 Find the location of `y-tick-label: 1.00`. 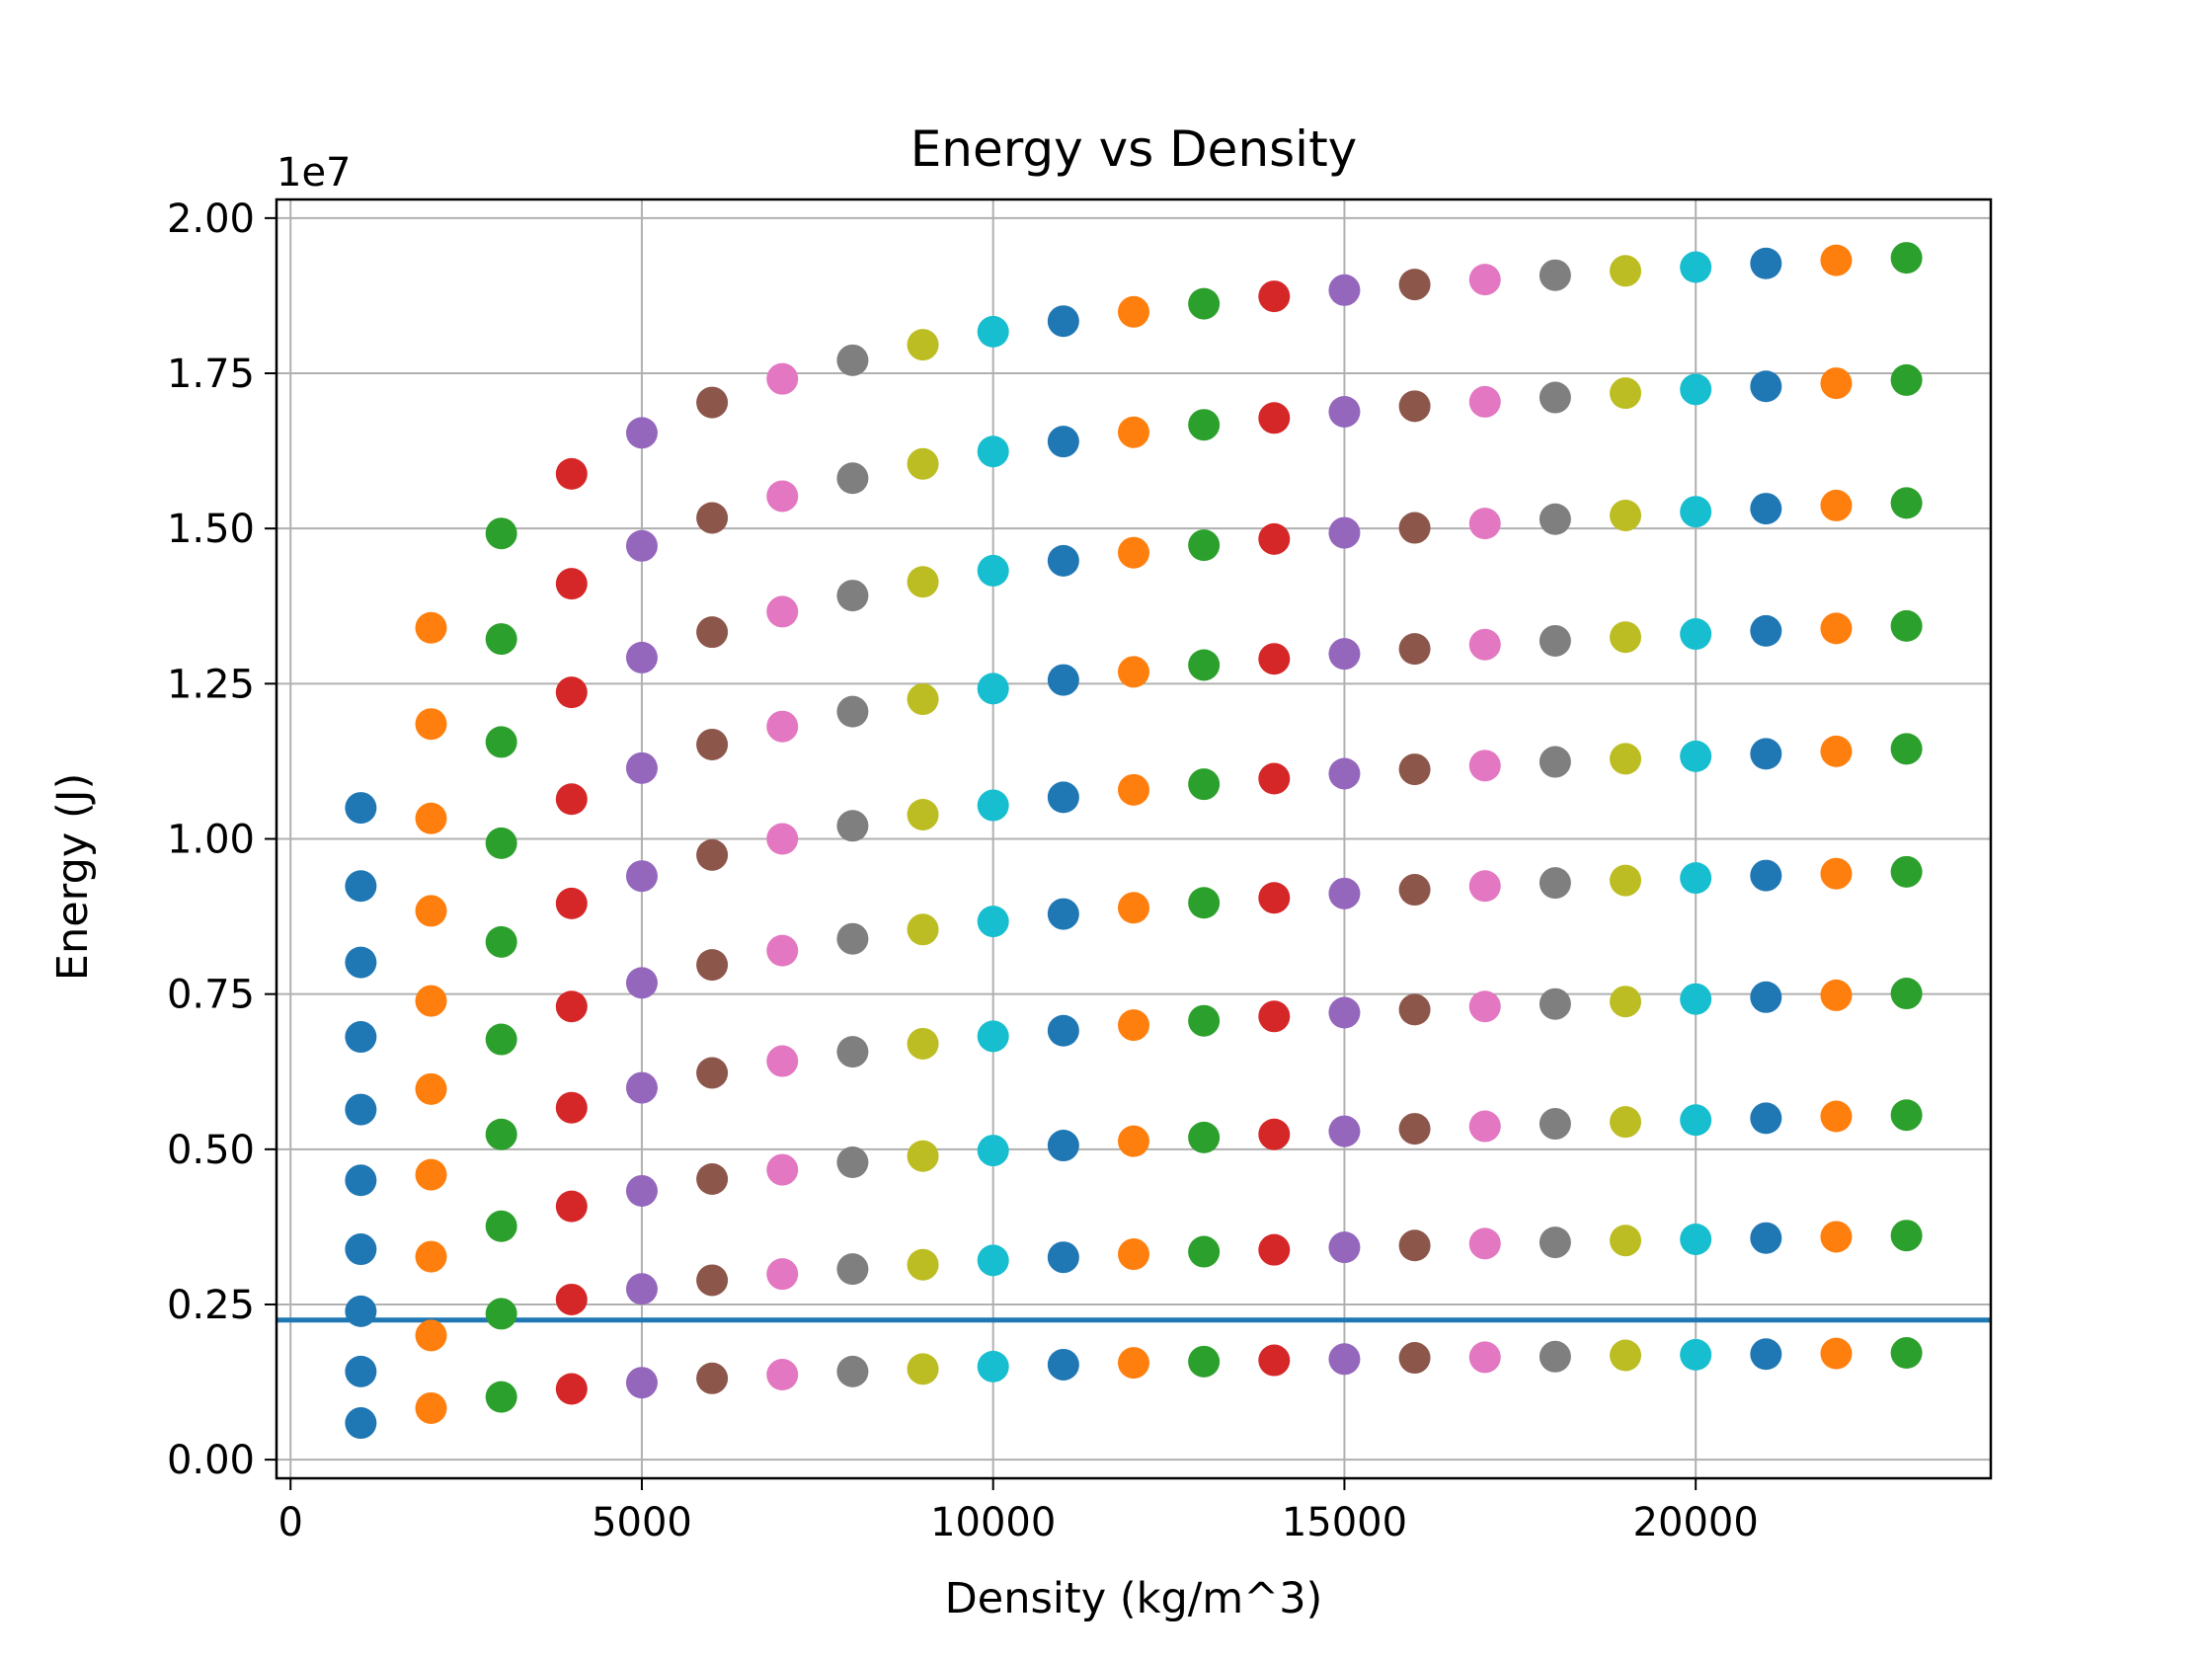

y-tick-label: 1.00 is located at coordinates (211, 841).